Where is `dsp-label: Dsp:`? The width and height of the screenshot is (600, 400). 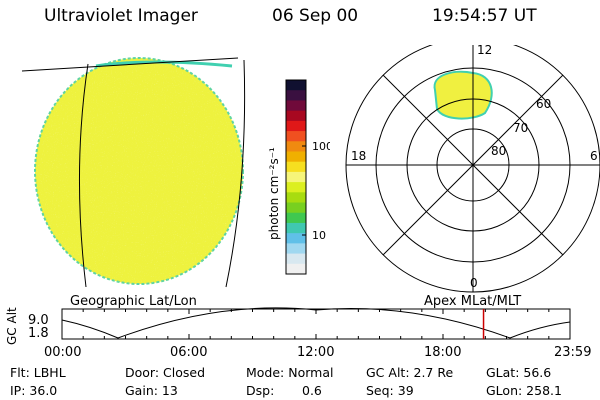 dsp-label: Dsp: is located at coordinates (260, 390).